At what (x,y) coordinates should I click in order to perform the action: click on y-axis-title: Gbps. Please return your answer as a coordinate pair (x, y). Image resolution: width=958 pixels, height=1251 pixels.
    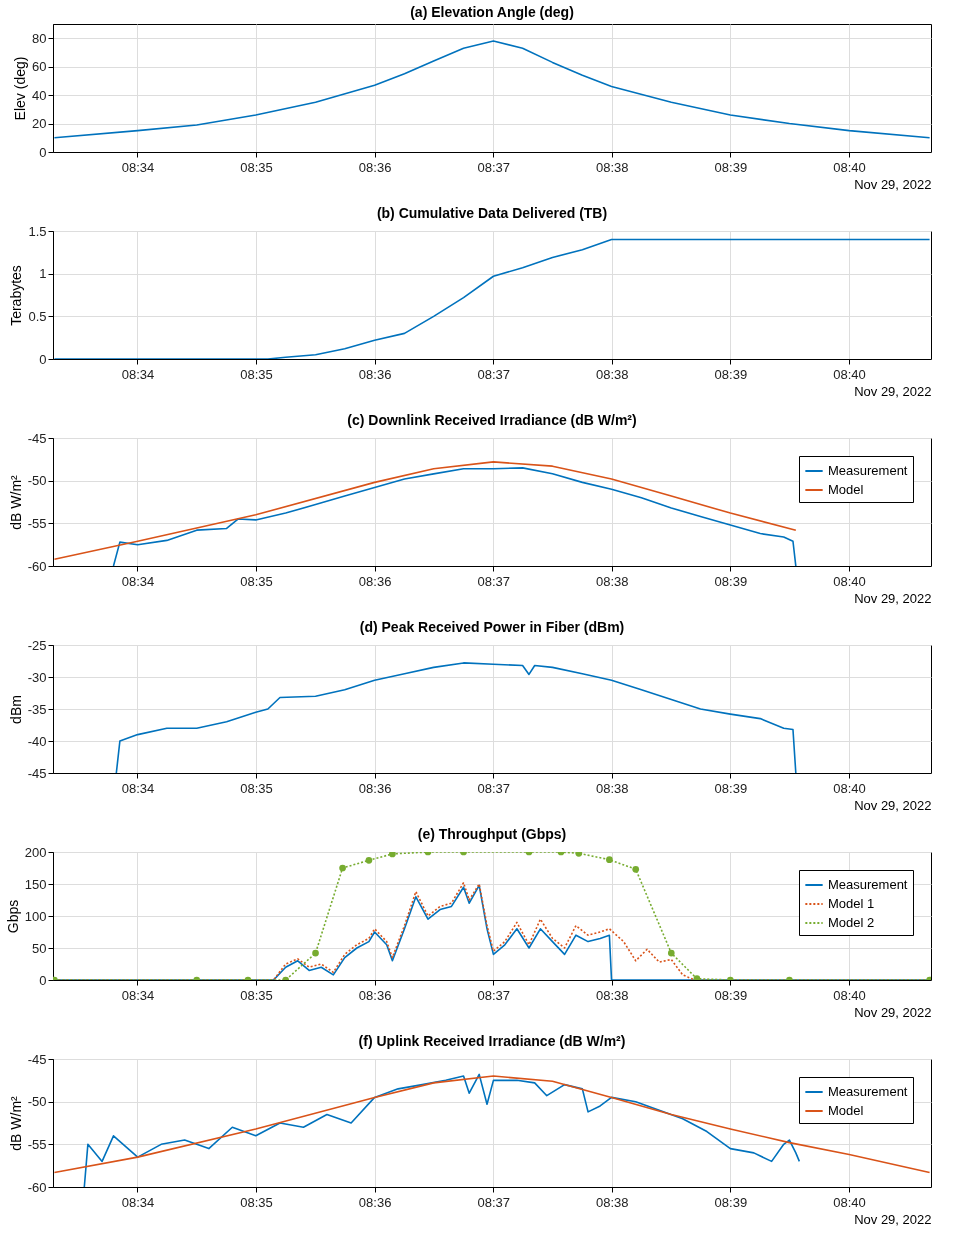
    Looking at the image, I should click on (12, 916).